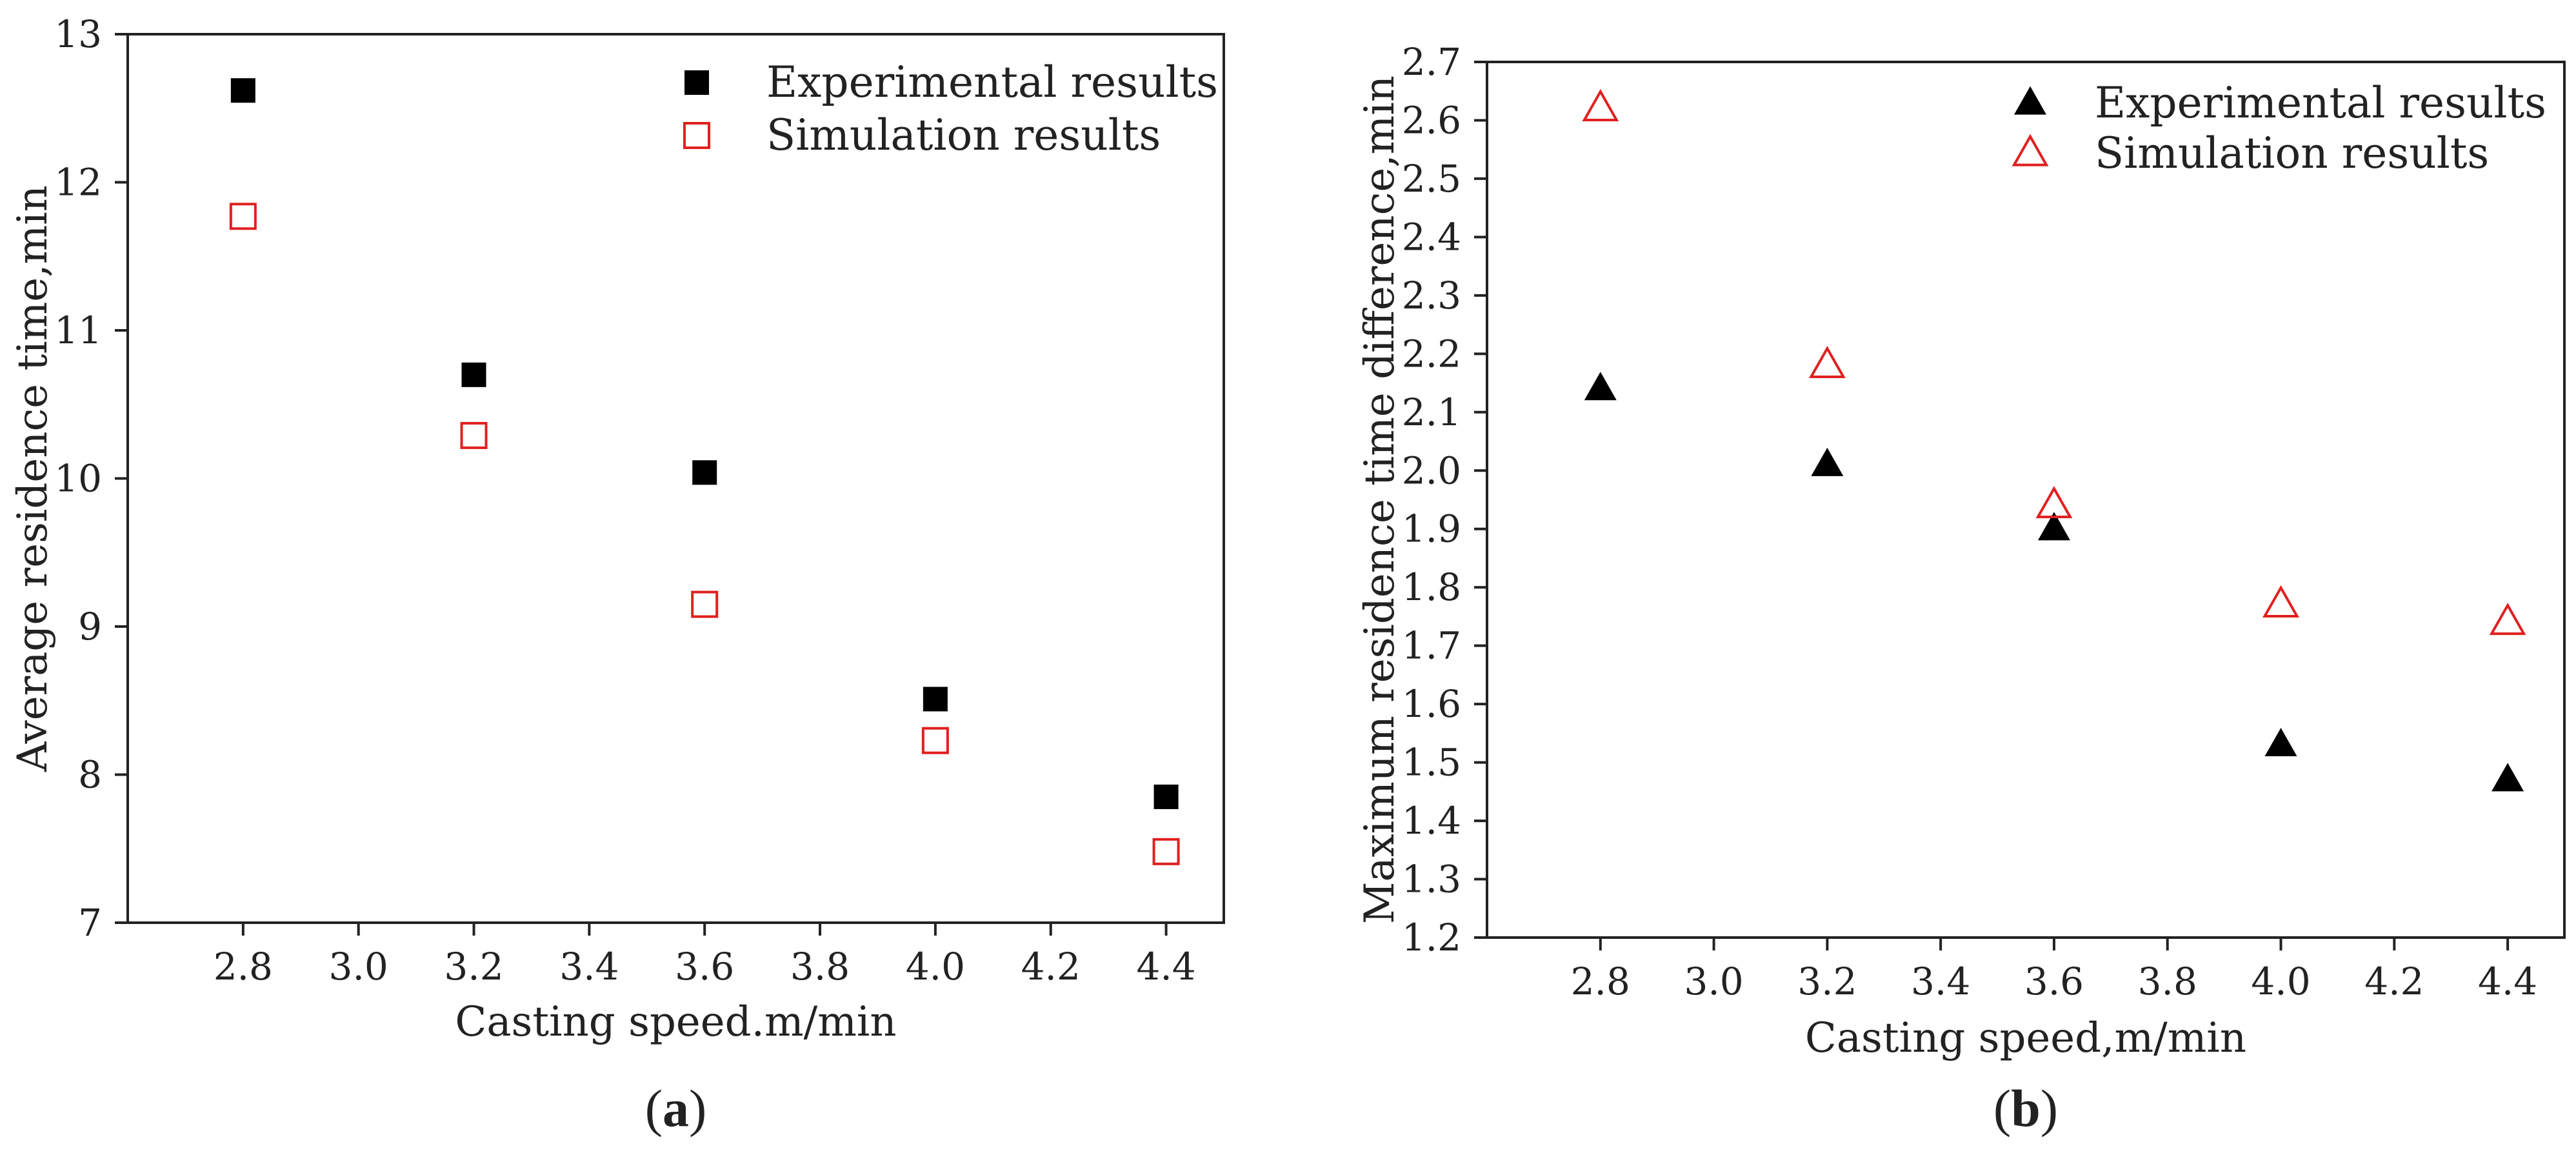  Describe the element at coordinates (676, 1108) in the screenshot. I see `panel-label: (a)` at that location.